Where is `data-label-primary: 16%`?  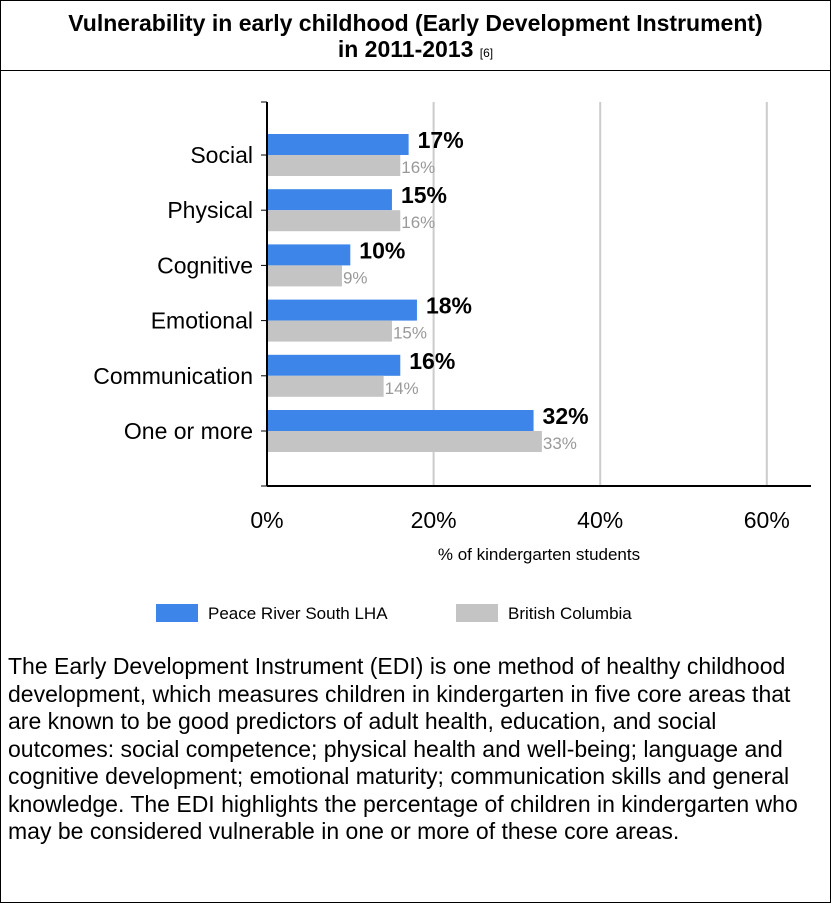 data-label-primary: 16% is located at coordinates (432, 361).